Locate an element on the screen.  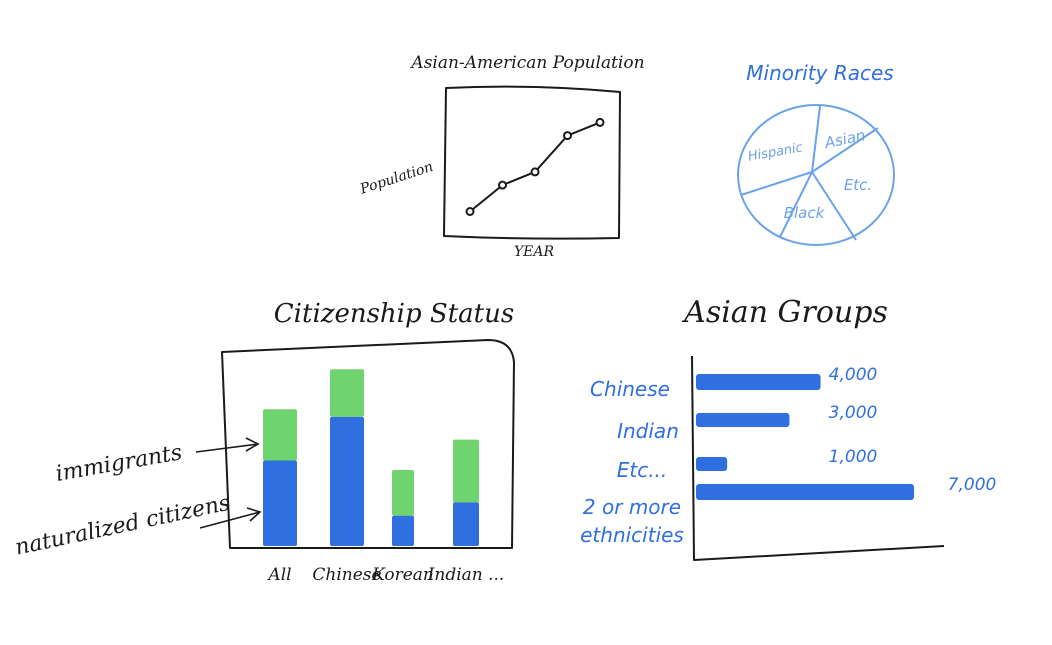
pie-outline is located at coordinates (816, 175).